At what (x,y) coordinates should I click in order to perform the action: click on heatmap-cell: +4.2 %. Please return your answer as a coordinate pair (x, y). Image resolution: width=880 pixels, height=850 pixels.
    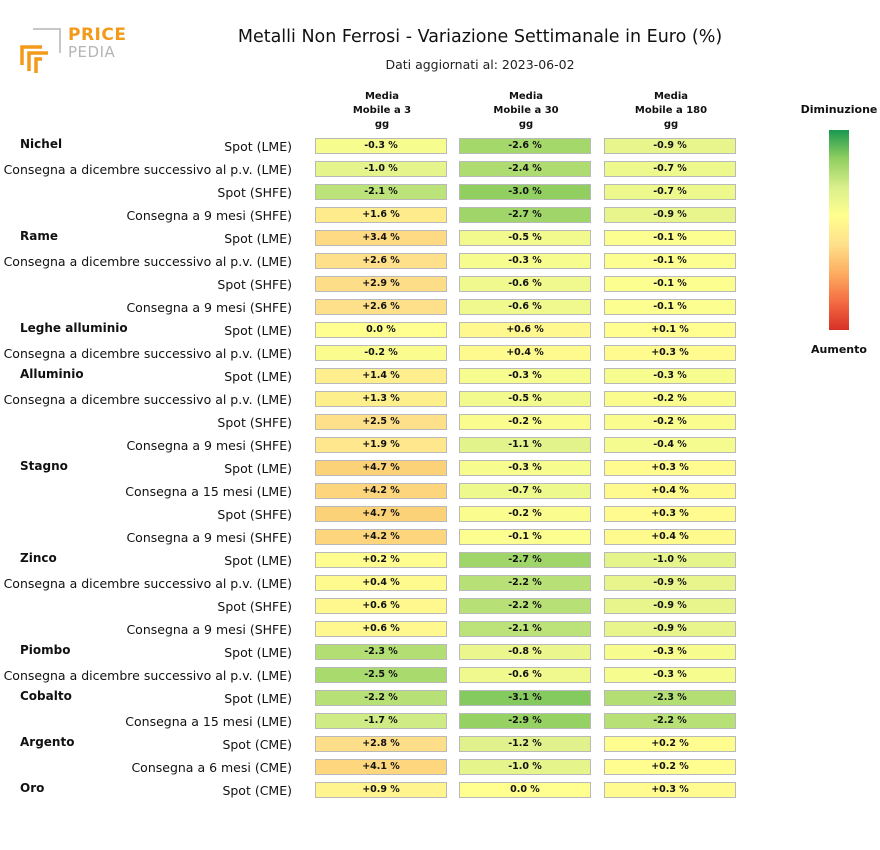
    Looking at the image, I should click on (381, 491).